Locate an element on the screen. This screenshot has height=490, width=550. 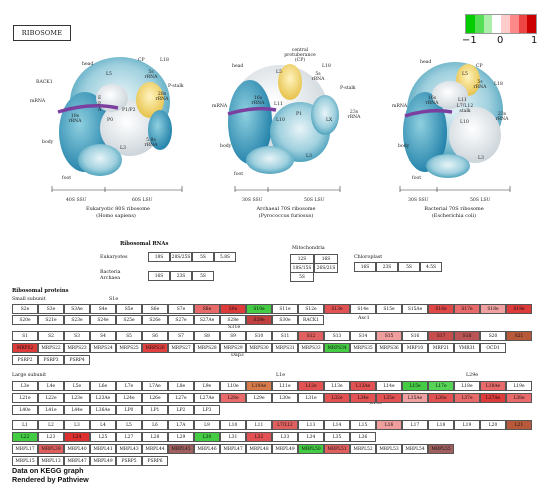
large-protein-box: L36 is located at coordinates (363, 437).